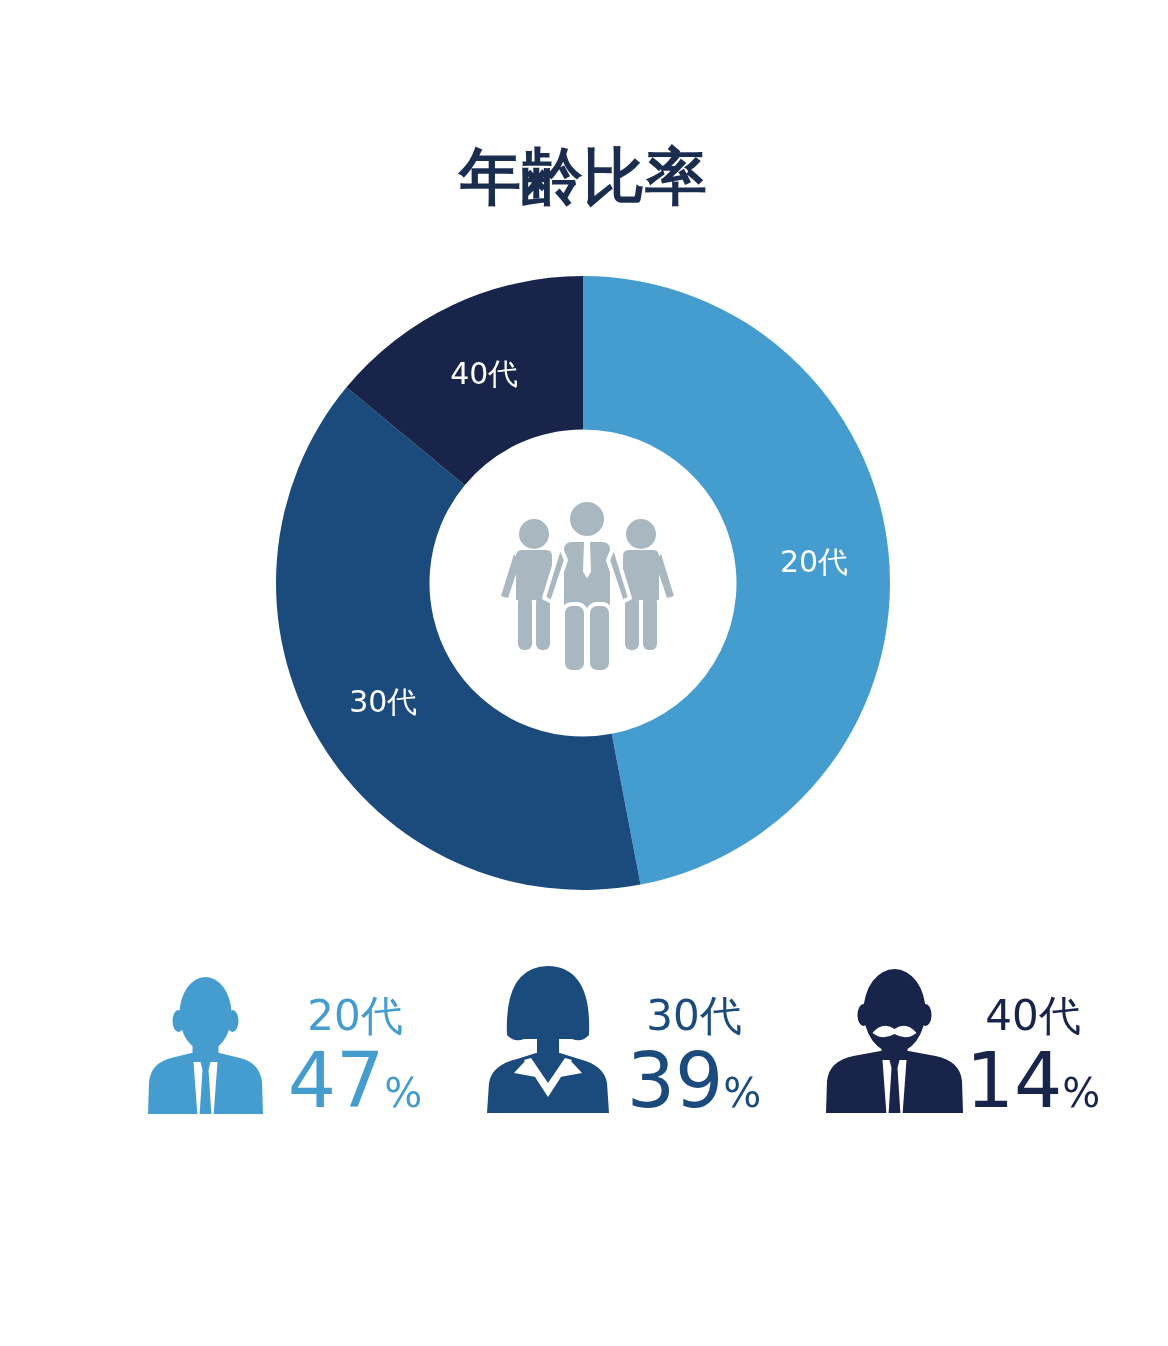 This screenshot has height=1346, width=1168. I want to click on slice-label: 20代, so click(814, 561).